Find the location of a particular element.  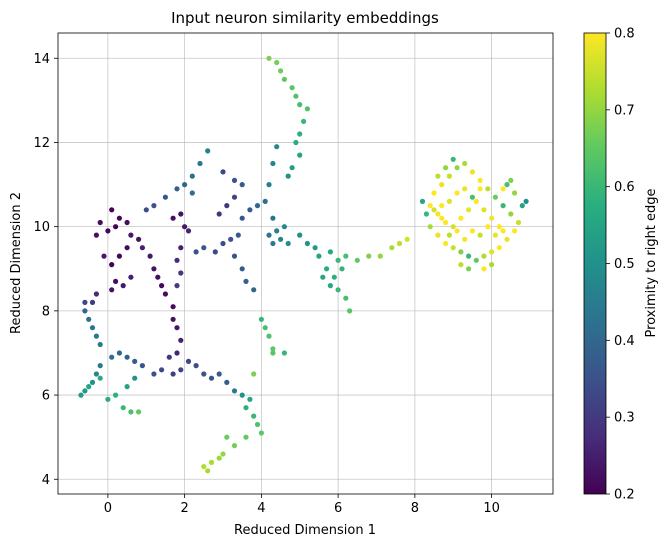

y-tick-label: 8 is located at coordinates (46, 311).